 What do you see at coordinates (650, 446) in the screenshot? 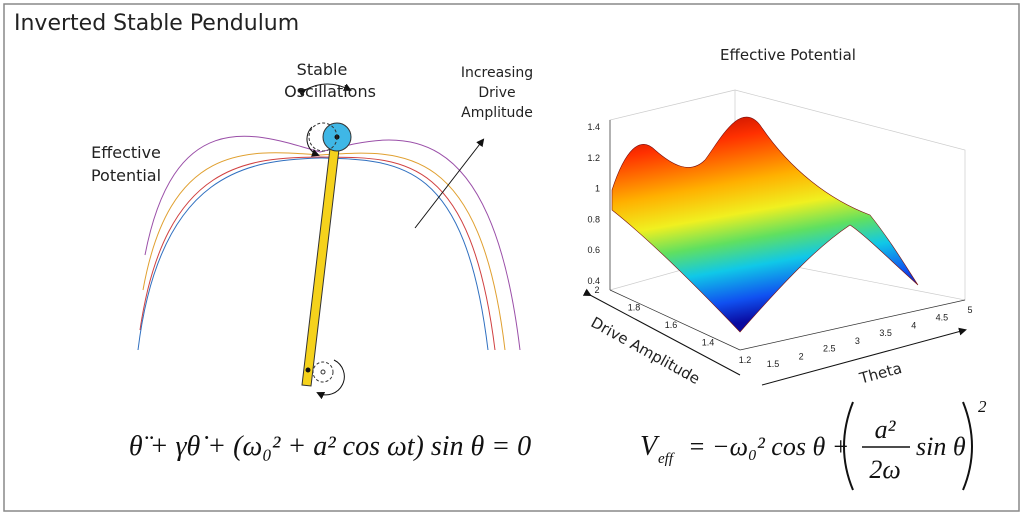
I see `eq-lhs: V` at bounding box center [650, 446].